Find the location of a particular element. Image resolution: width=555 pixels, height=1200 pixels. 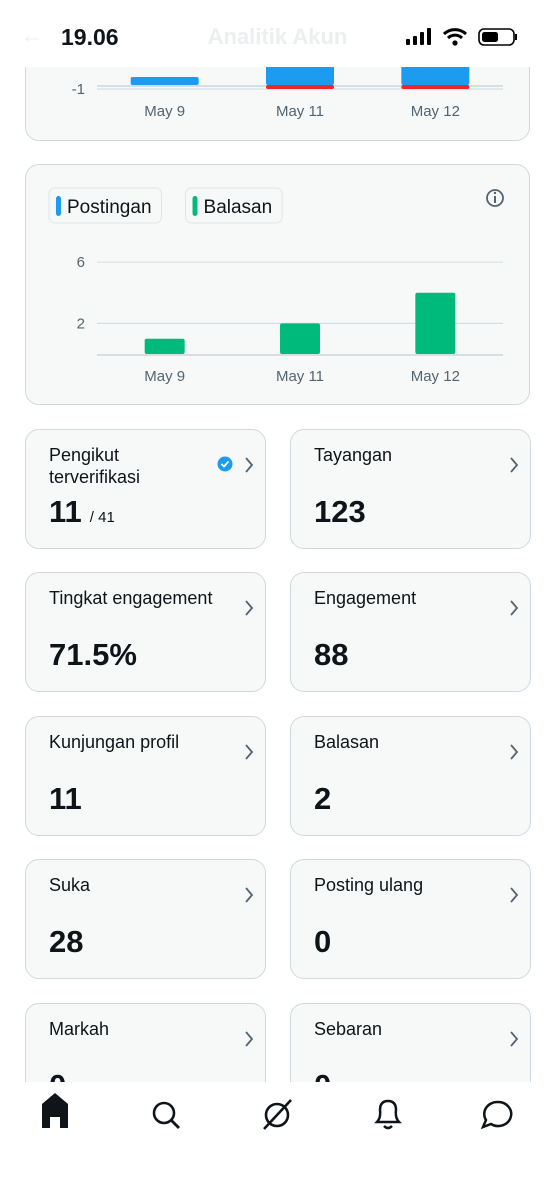

stat-card: Suka 28 is located at coordinates (145, 919).